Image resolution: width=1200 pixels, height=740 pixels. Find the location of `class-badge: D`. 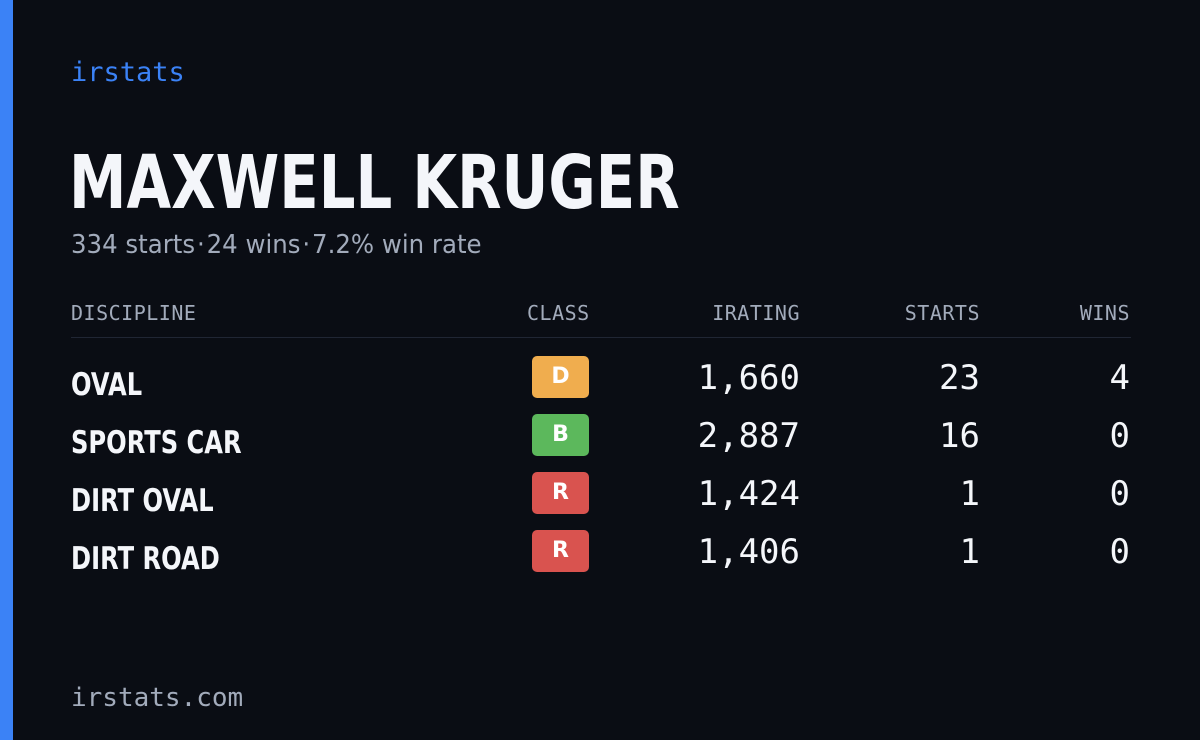

class-badge: D is located at coordinates (560, 377).